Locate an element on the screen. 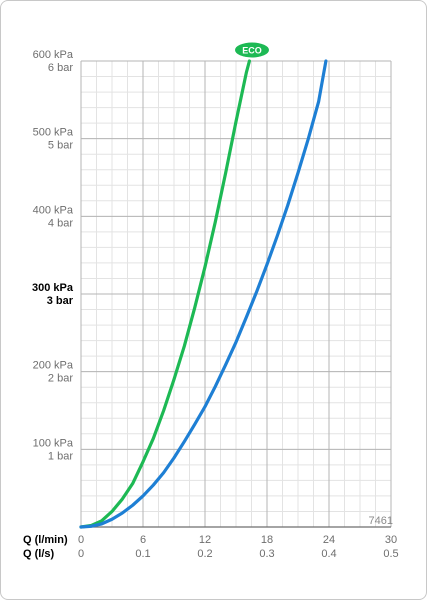  x-tick-label-ls: 0.5 is located at coordinates (390, 554).